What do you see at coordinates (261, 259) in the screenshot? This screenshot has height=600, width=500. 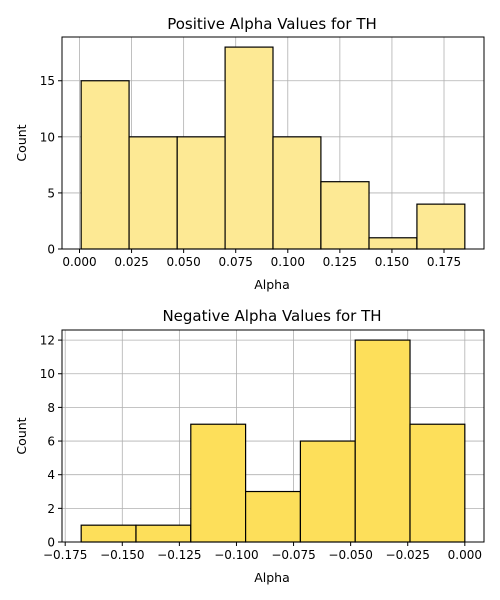 I see `x-axis-ticks: 0.000 0.025 0.050 0.075 0.100 0.125 0.150 0.175` at bounding box center [261, 259].